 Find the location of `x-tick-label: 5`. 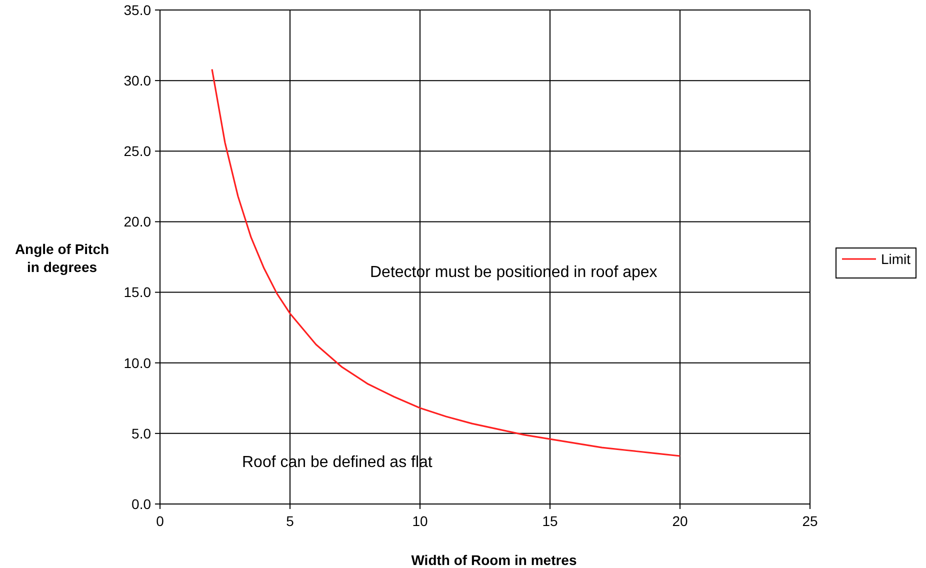

x-tick-label: 5 is located at coordinates (290, 521).